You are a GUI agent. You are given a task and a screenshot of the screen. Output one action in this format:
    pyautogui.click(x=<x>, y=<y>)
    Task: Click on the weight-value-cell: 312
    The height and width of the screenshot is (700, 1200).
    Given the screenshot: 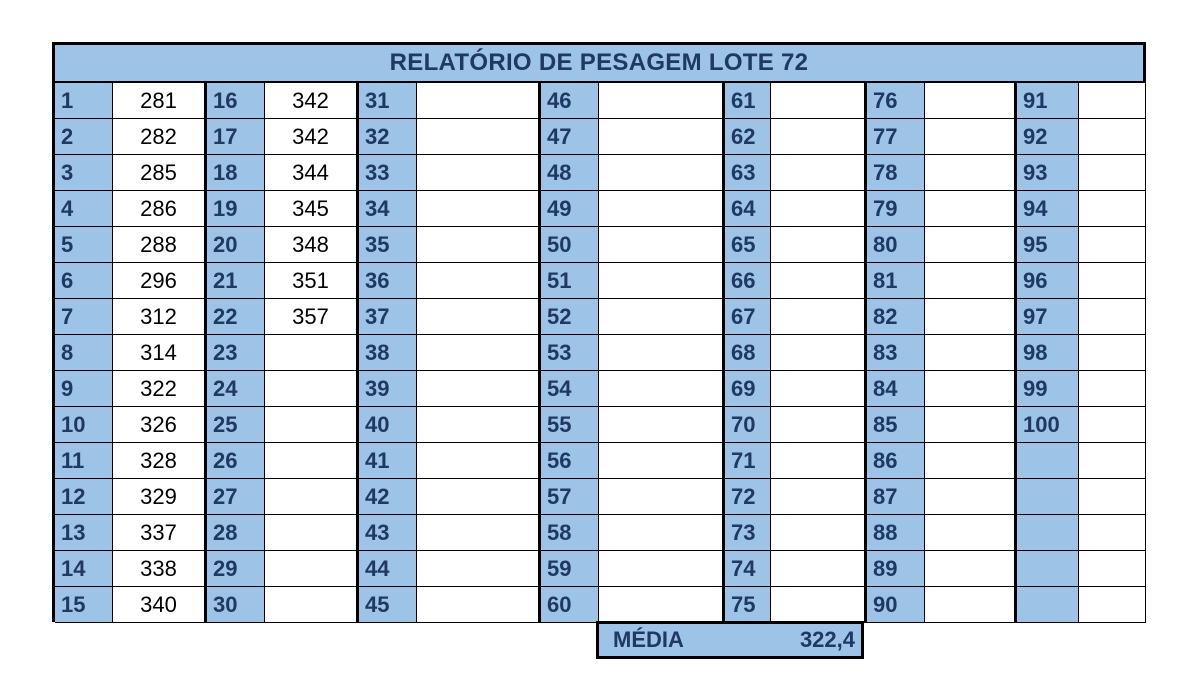 What is the action you would take?
    pyautogui.click(x=160, y=317)
    